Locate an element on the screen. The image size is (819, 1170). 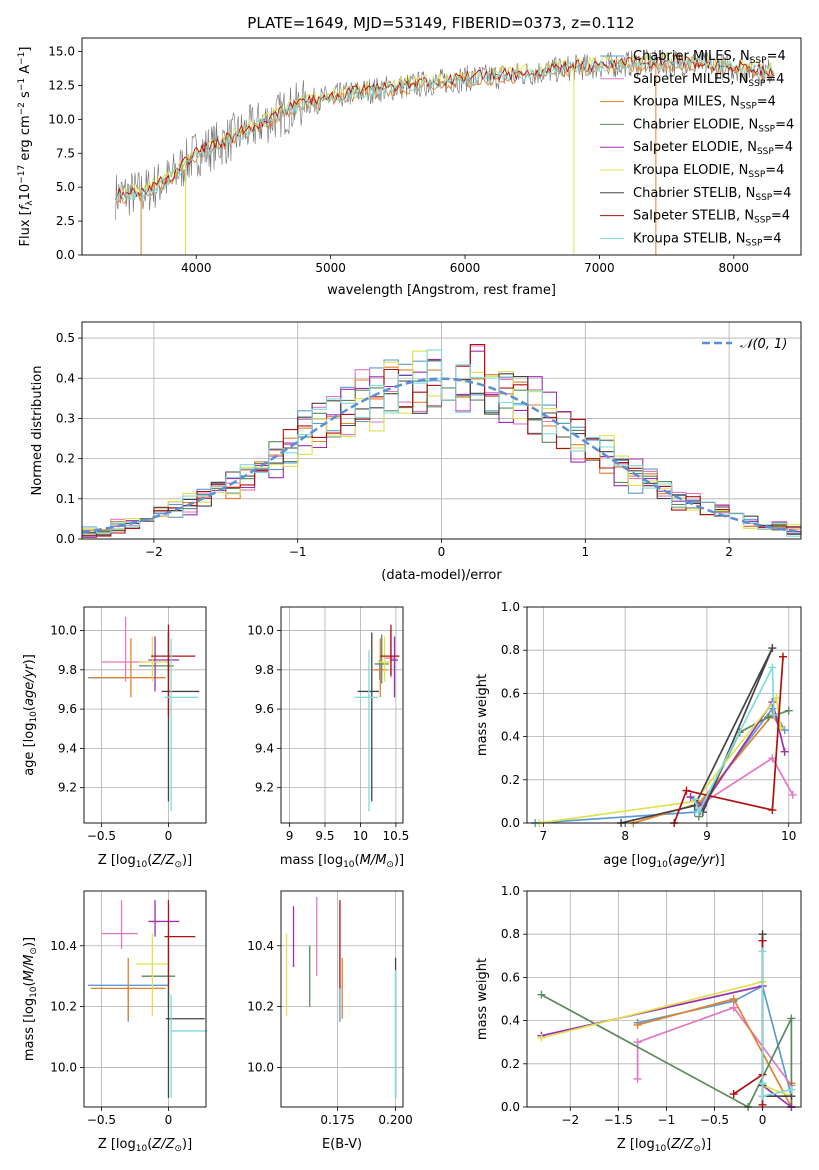
massweight-vs-age-ytick-label: 0.6 is located at coordinates (510, 693).